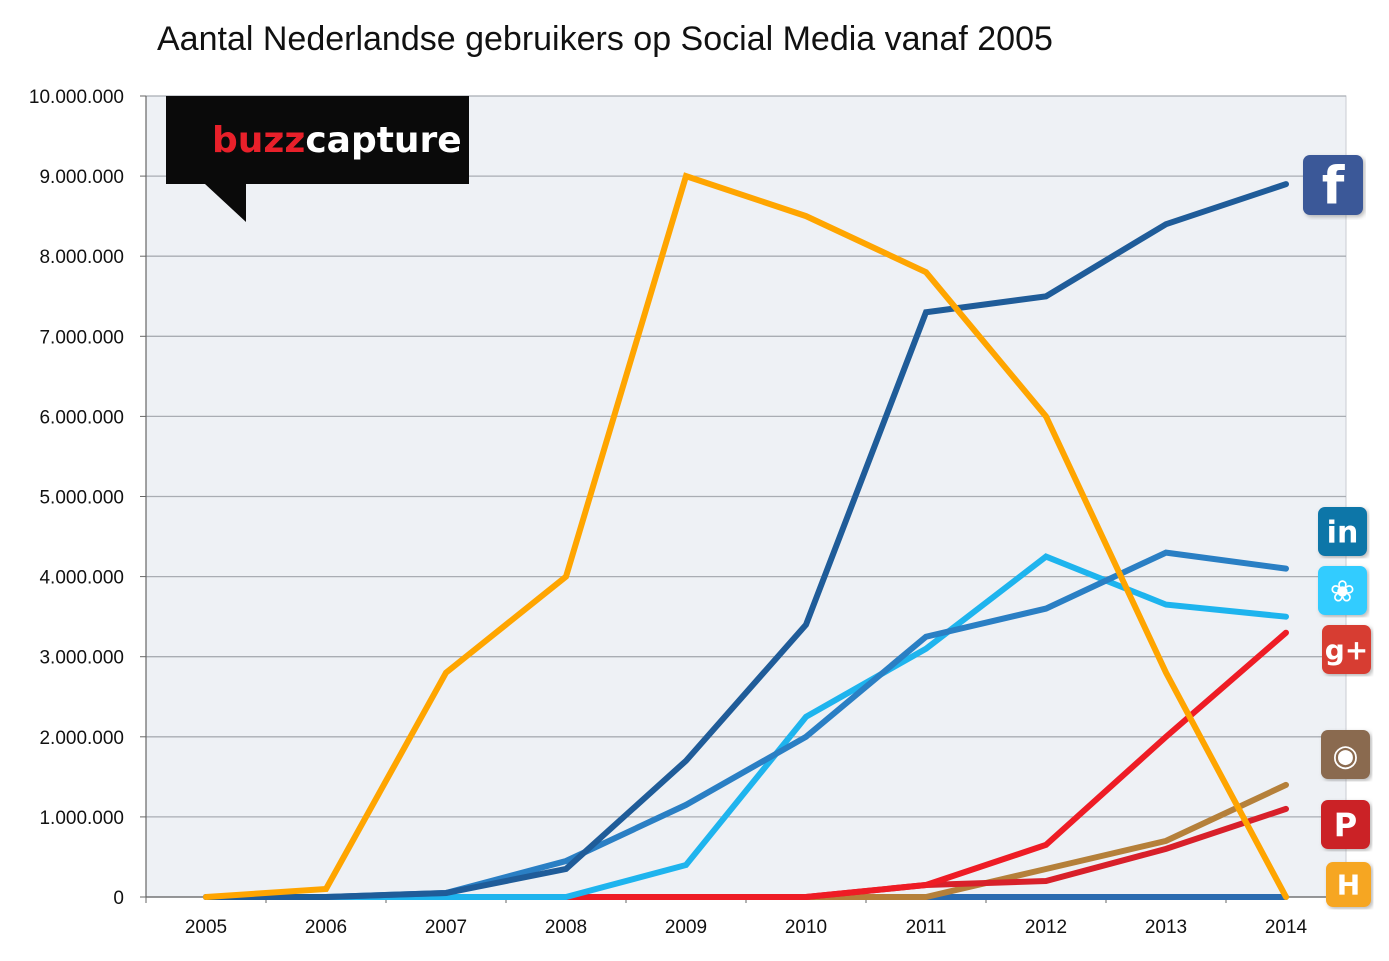  I want to click on y-tick-label: 6.000.000, so click(81, 417).